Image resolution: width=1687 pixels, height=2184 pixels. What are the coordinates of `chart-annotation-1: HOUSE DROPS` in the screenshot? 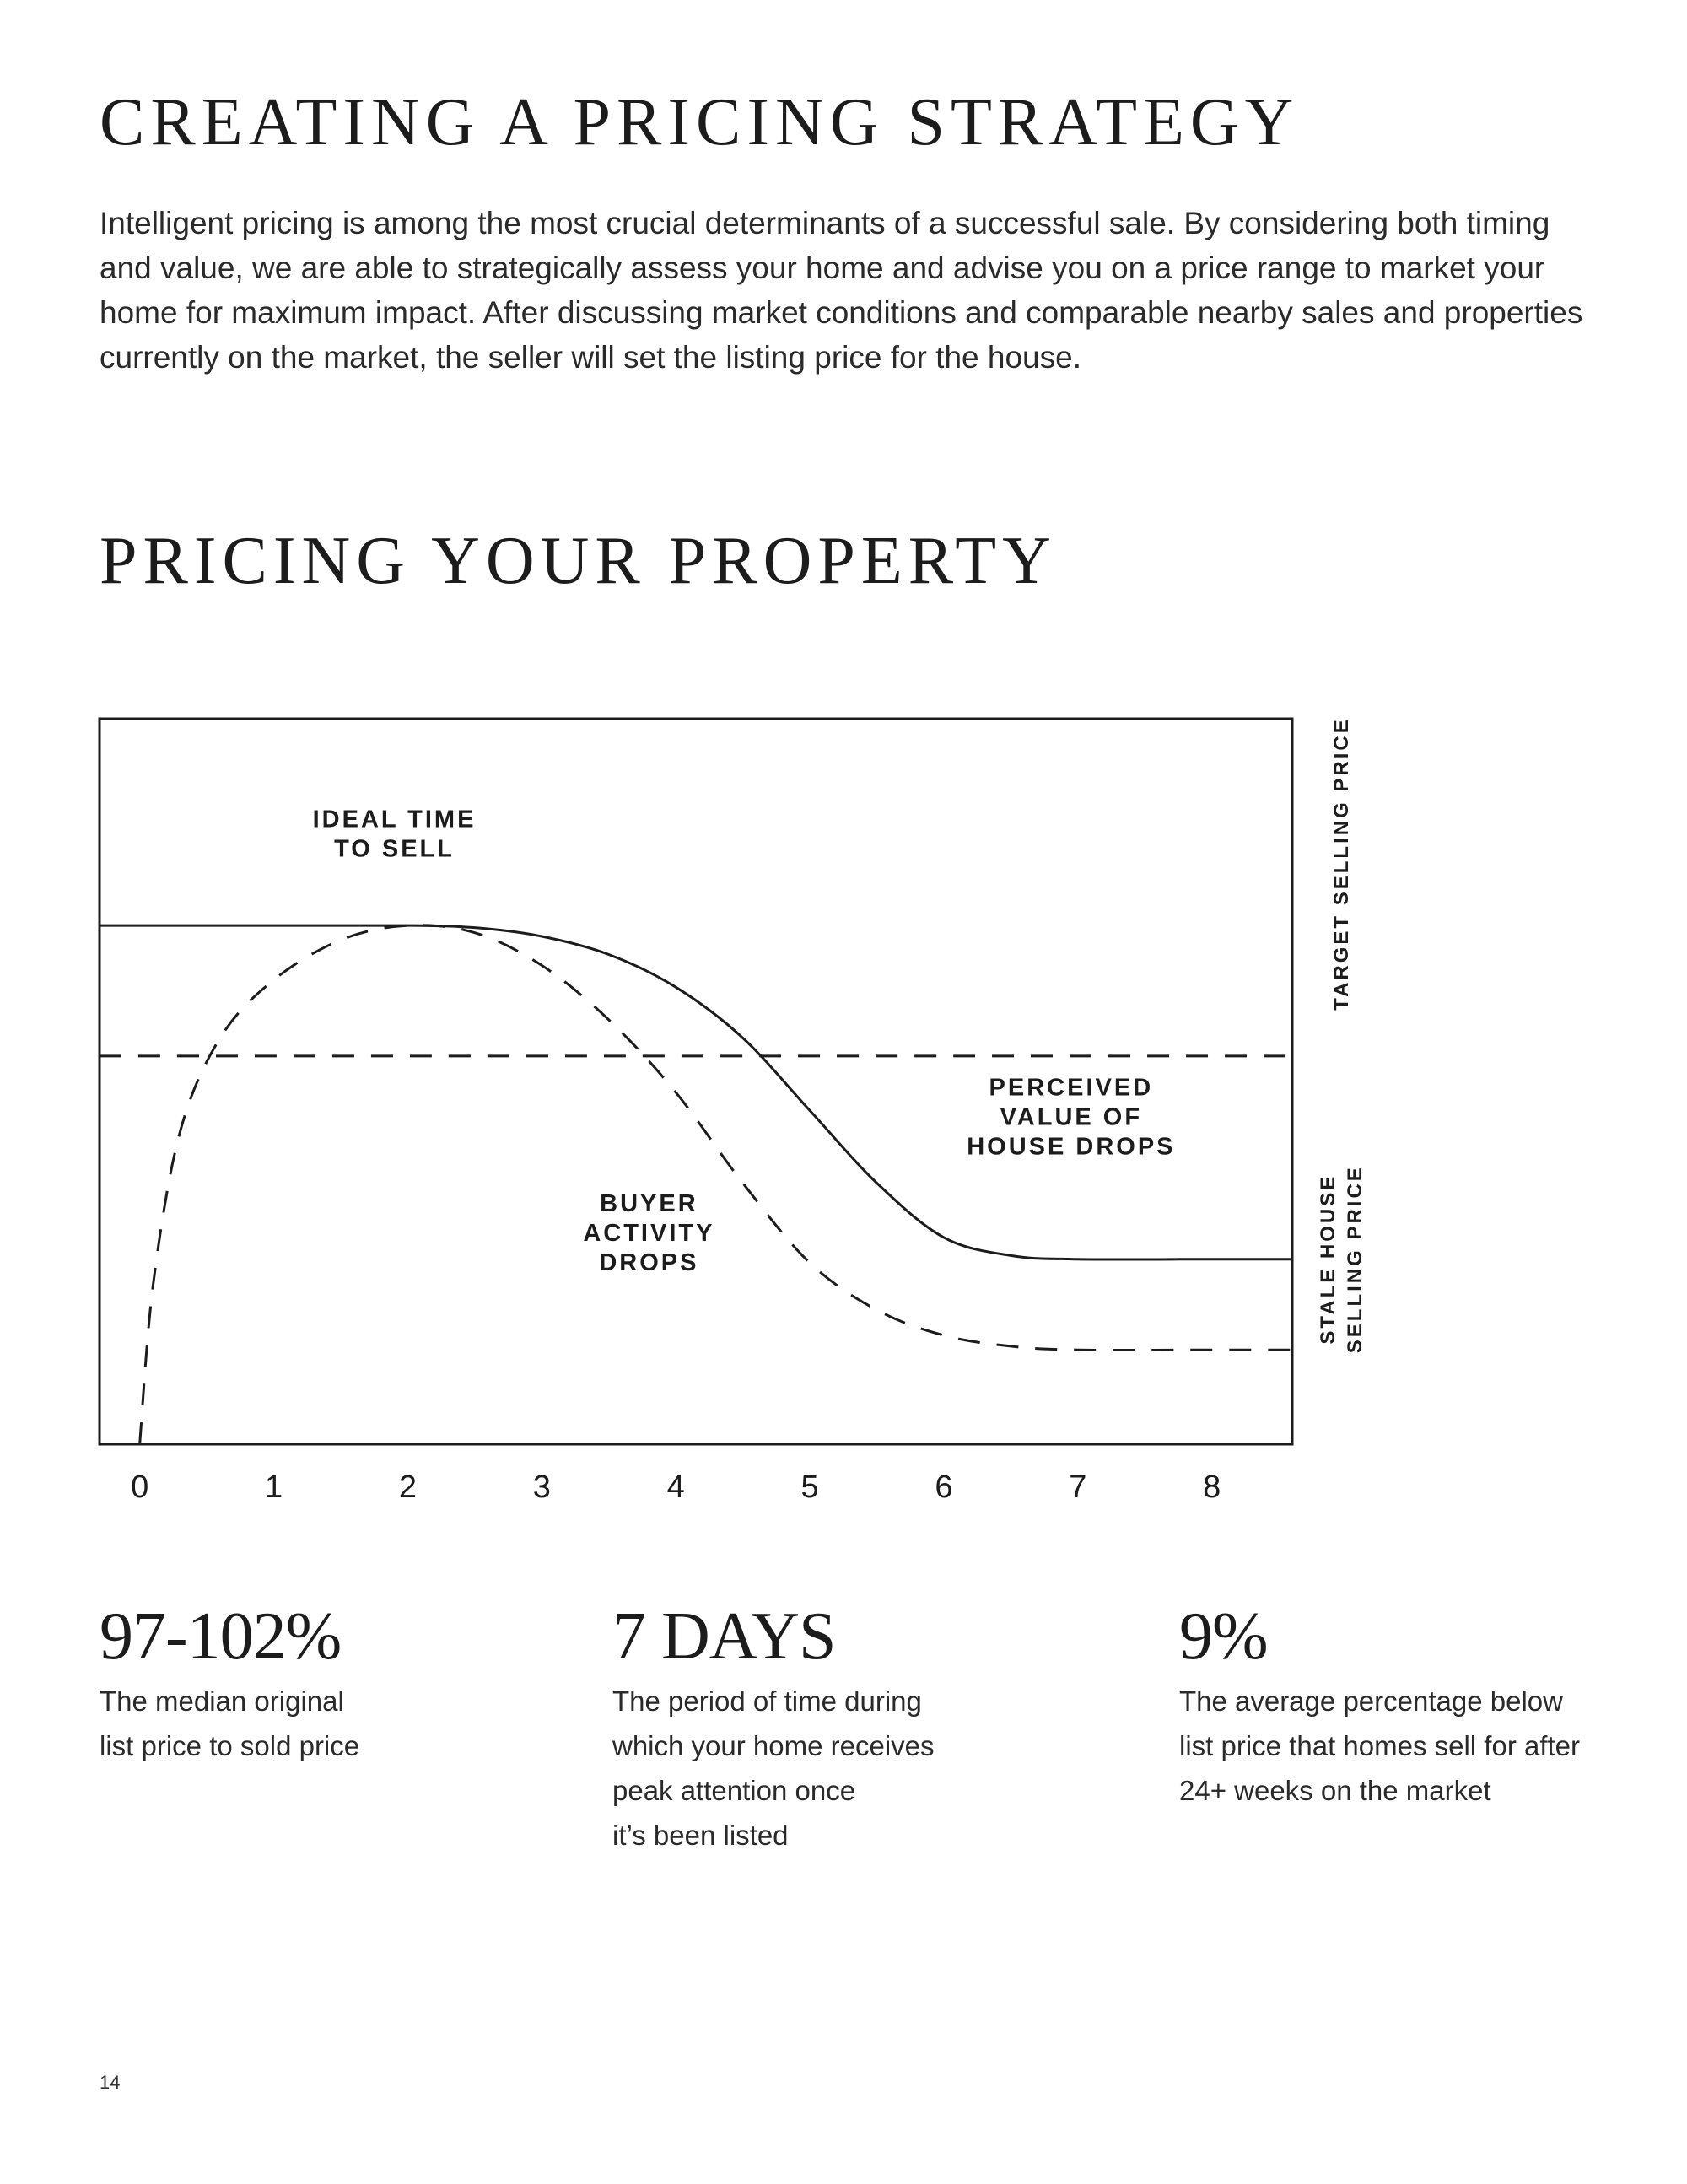 It's located at (1071, 1148).